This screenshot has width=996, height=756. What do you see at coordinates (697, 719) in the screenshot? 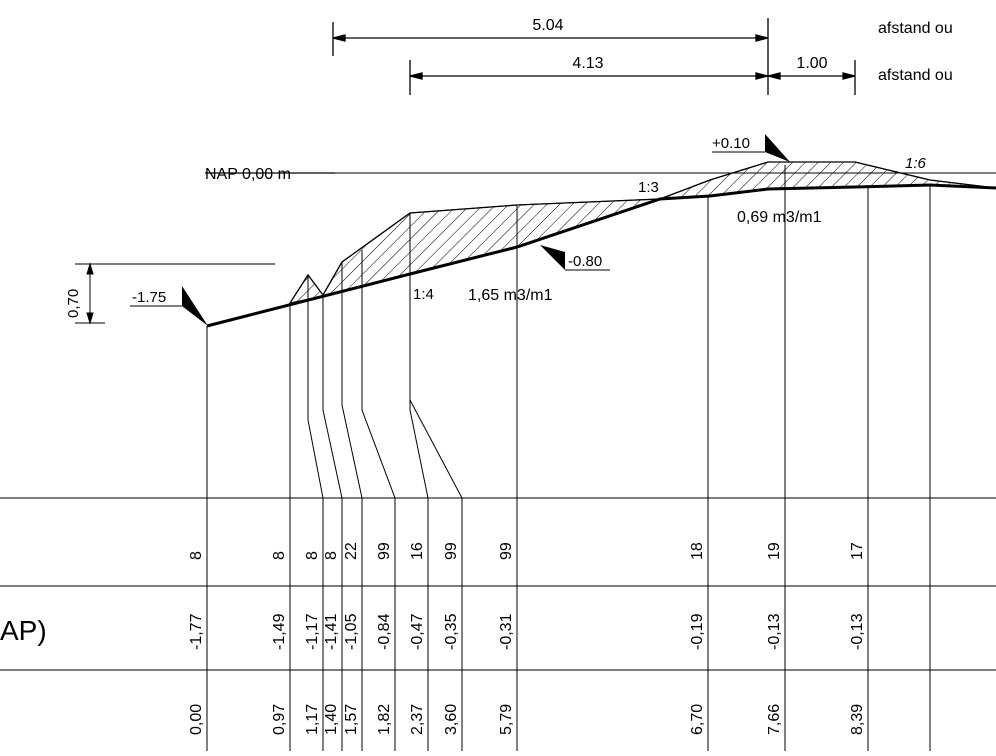
I see `table-cell-distance: 6,70` at bounding box center [697, 719].